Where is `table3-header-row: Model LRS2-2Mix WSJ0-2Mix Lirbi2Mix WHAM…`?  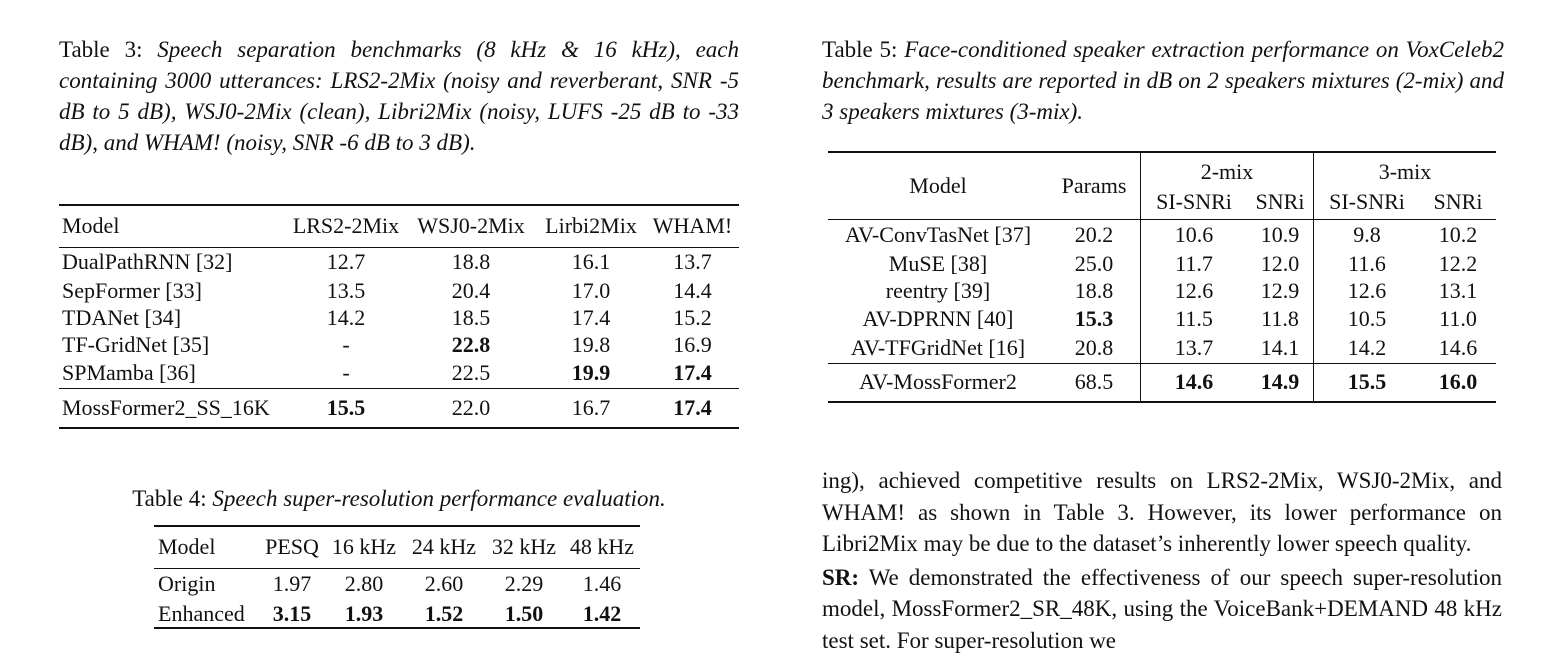 table3-header-row: Model LRS2-2Mix WSJ0-2Mix Lirbi2Mix WHAM… is located at coordinates (399, 226).